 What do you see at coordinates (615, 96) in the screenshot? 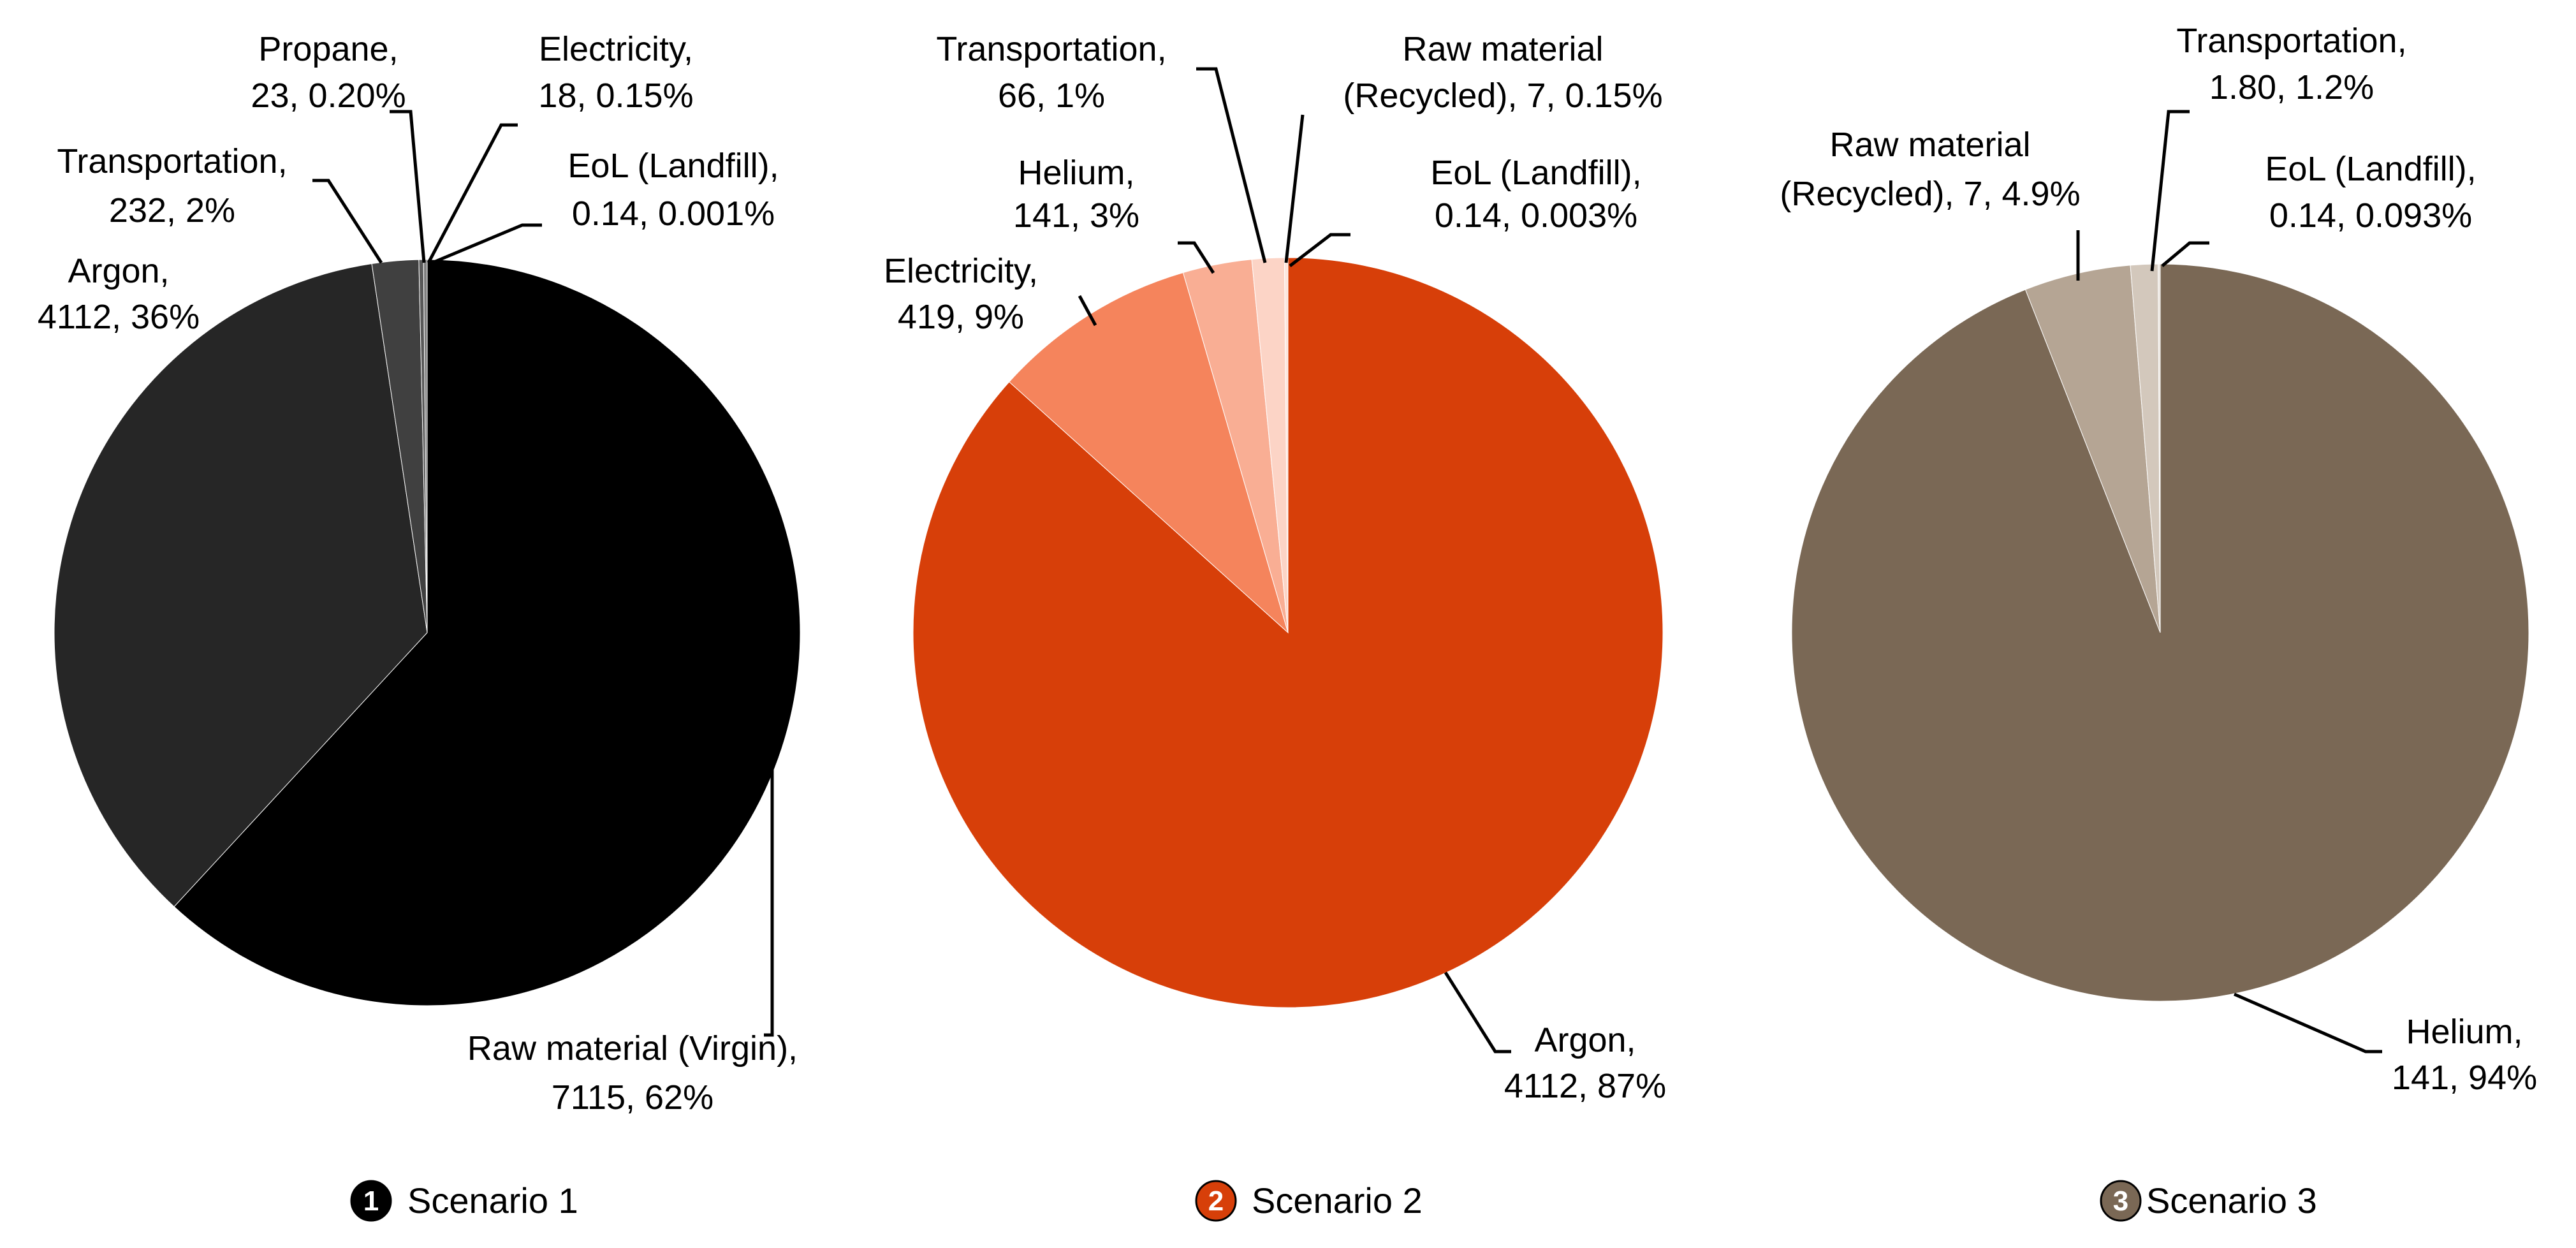
I see `data-label-electricity: 18, 0.15%` at bounding box center [615, 96].